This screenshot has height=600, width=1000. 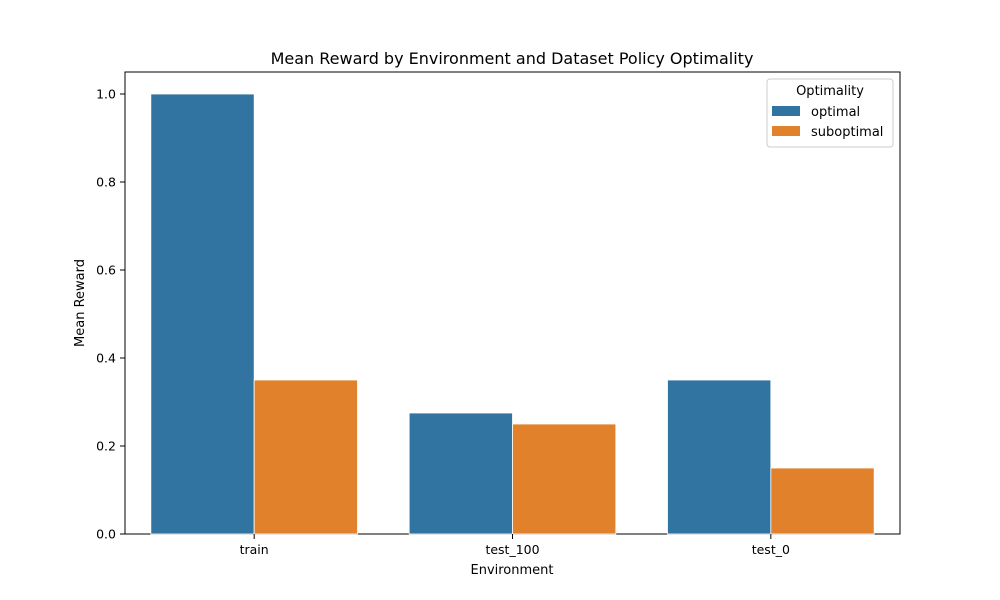 What do you see at coordinates (830, 91) in the screenshot?
I see `legend-title: Optimality` at bounding box center [830, 91].